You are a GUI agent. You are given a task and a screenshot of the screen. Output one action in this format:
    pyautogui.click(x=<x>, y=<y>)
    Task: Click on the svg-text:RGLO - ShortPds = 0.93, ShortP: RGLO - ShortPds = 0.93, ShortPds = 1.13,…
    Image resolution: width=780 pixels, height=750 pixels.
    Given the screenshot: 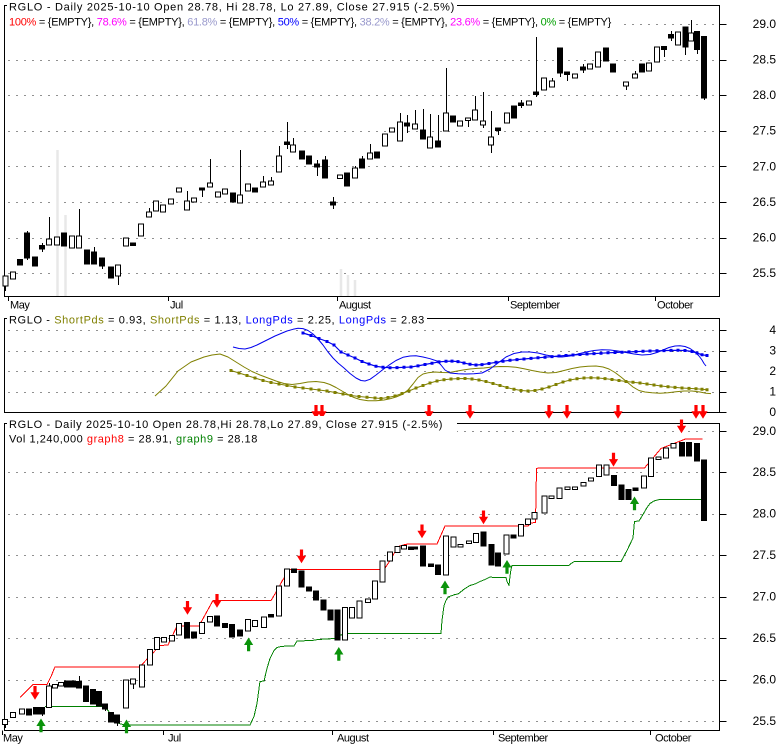 What is the action you would take?
    pyautogui.click(x=217, y=321)
    